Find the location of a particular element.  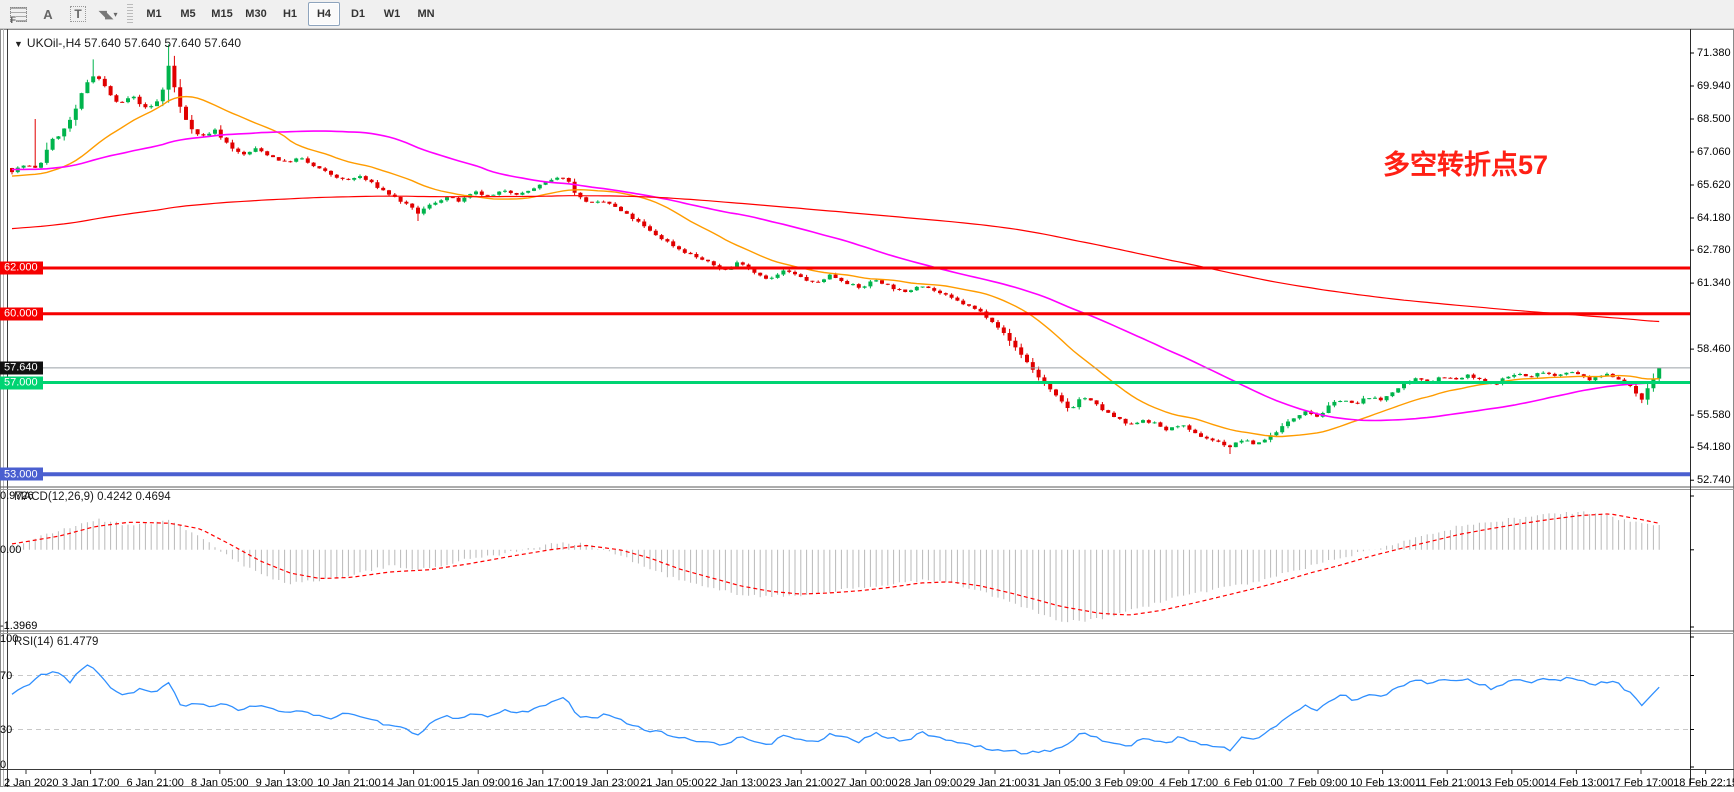

time-axis-label: 22 Jan 13:00 is located at coordinates (736, 783).